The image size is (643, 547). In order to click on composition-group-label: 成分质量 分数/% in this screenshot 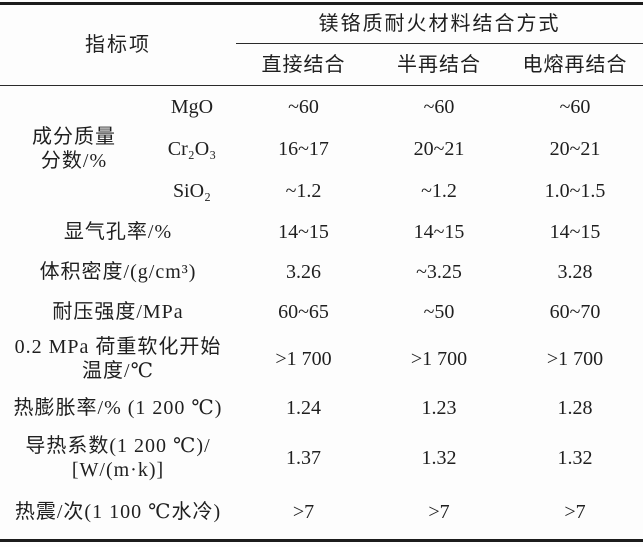, I will do `click(74, 148)`.